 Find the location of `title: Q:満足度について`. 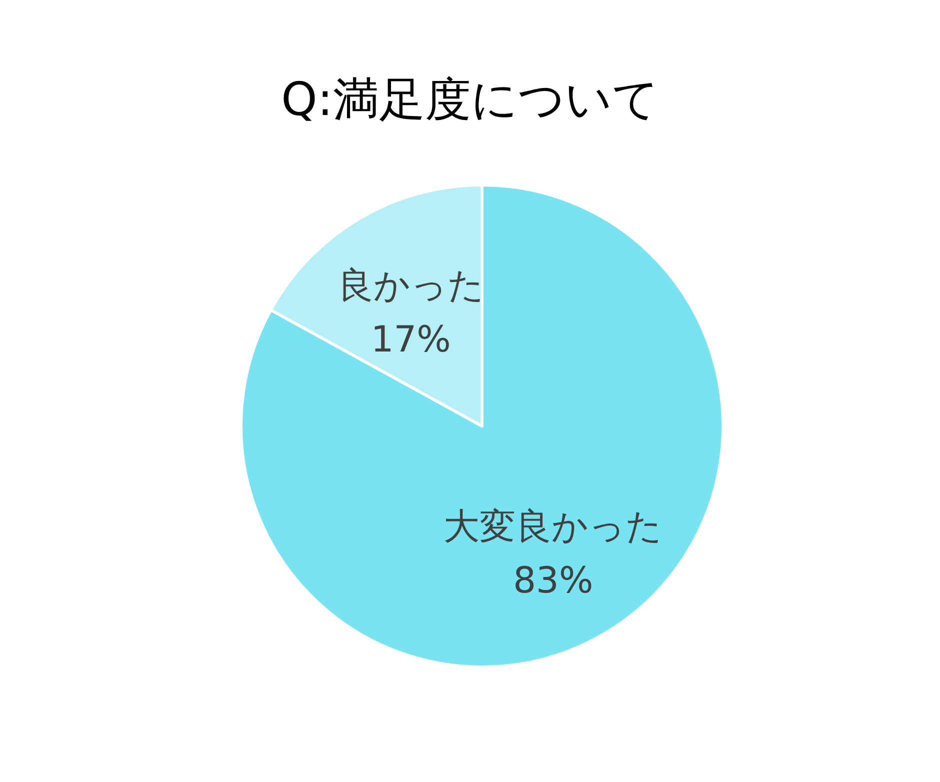

title: Q:満足度について is located at coordinates (470, 99).